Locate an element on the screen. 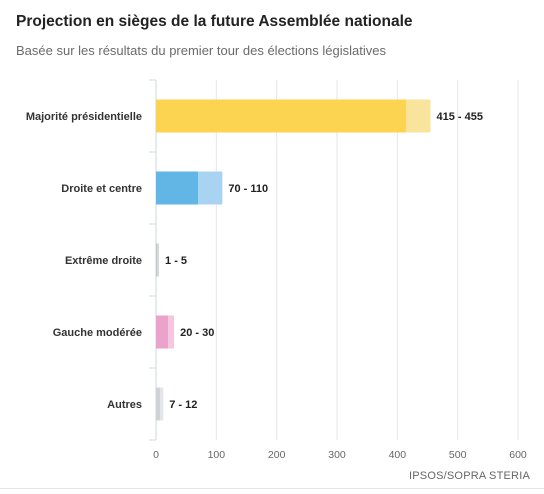 The image size is (544, 494). x-tick-label: 400 is located at coordinates (398, 455).